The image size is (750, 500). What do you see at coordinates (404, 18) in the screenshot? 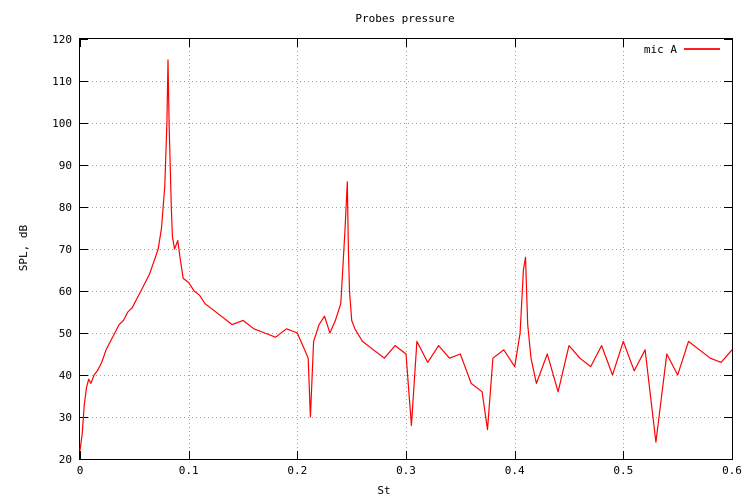
I see `chart-title: Probes pressure` at bounding box center [404, 18].